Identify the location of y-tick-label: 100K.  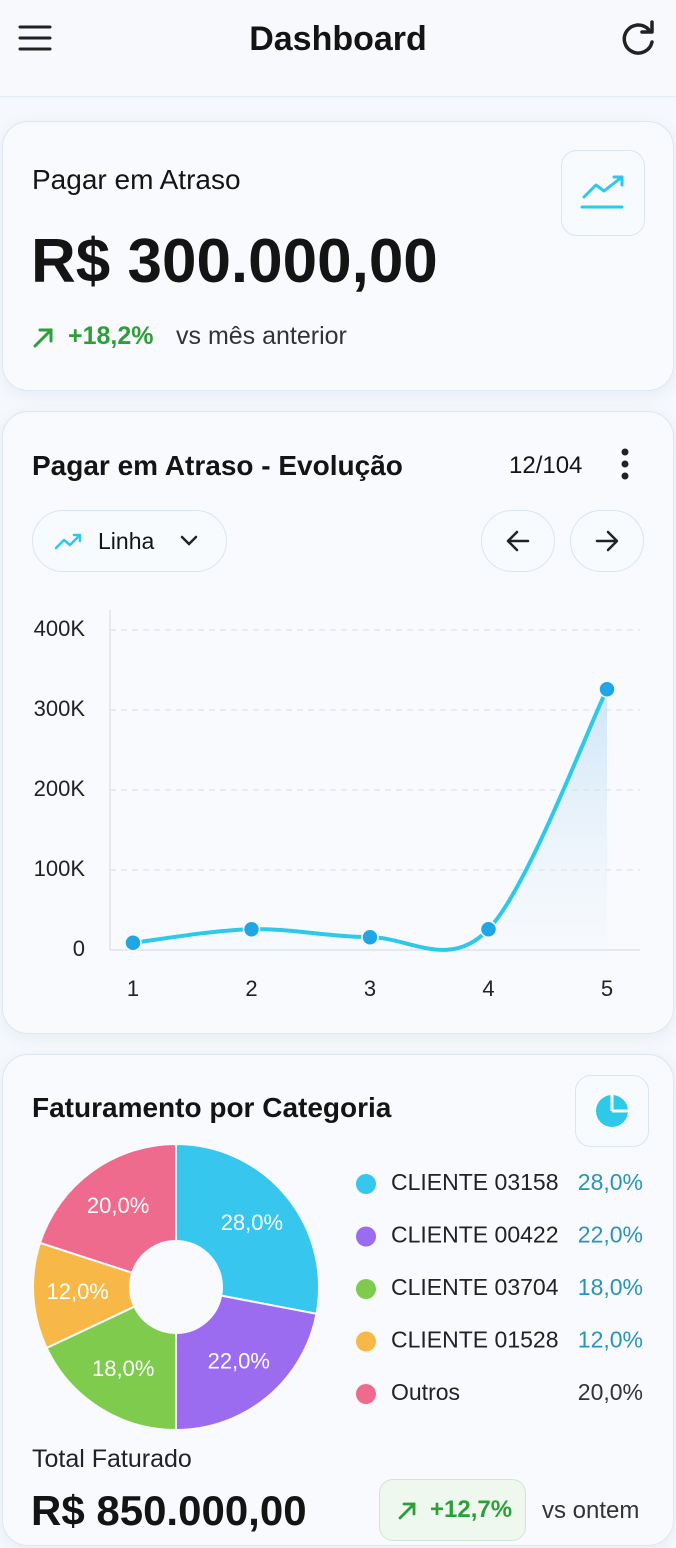
(60, 868).